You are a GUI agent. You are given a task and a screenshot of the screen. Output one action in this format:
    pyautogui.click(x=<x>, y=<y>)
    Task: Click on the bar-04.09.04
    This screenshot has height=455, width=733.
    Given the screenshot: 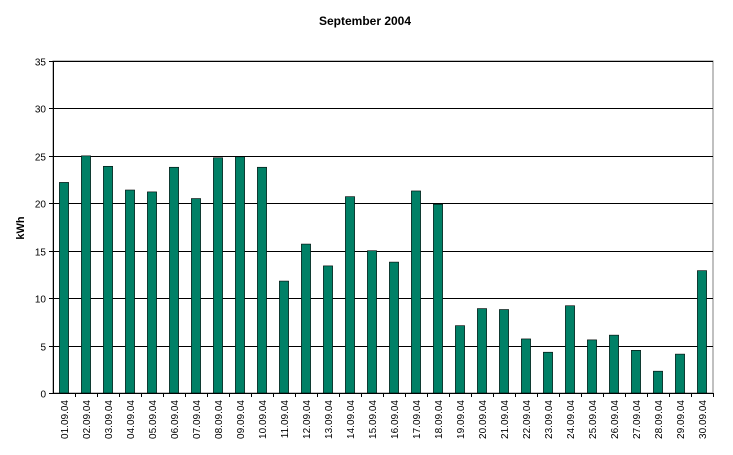 What is the action you would take?
    pyautogui.click(x=130, y=291)
    